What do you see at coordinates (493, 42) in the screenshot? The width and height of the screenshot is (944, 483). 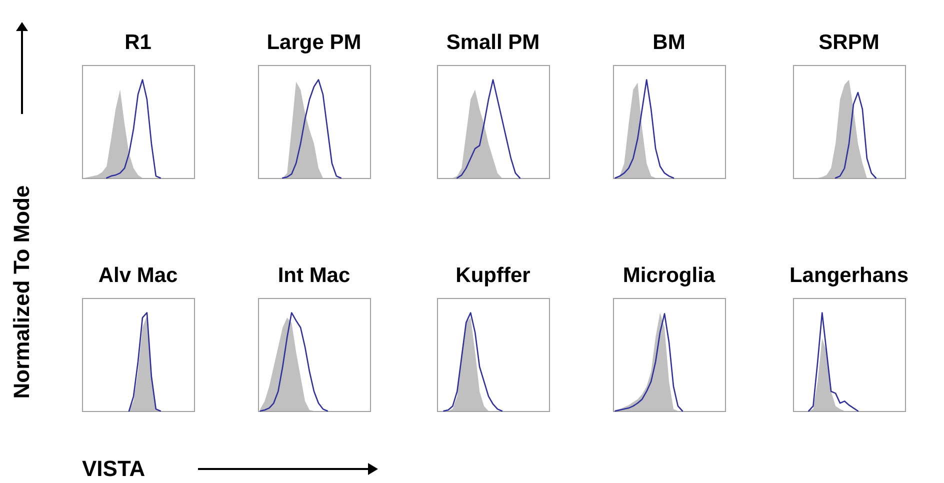 I see `chart-title: Small PM` at bounding box center [493, 42].